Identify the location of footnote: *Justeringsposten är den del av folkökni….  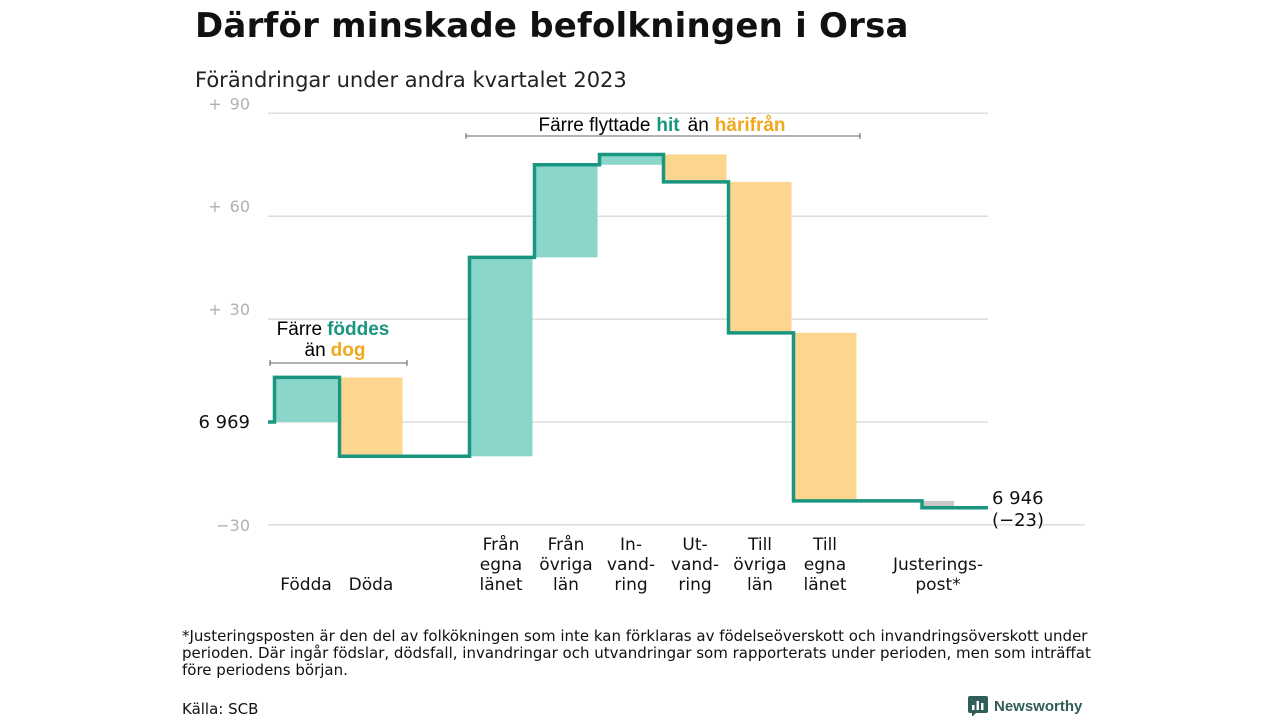
(636, 653).